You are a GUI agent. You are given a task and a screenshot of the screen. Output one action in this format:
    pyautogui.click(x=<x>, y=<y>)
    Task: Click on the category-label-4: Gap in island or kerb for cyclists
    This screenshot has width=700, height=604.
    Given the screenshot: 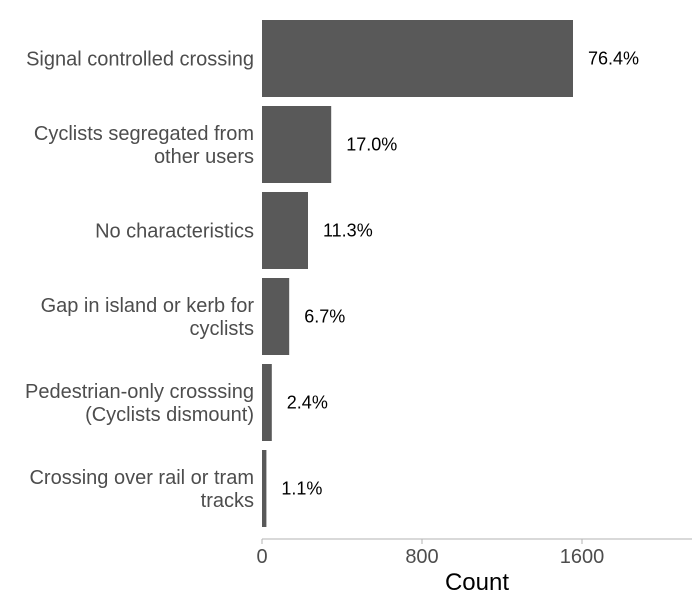 What is the action you would take?
    pyautogui.click(x=148, y=317)
    